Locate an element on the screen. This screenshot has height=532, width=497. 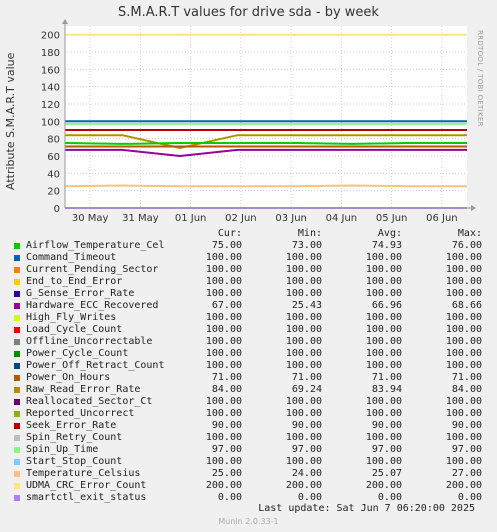
legend-series-name: Load_Cycle_Count is located at coordinates (74, 329).